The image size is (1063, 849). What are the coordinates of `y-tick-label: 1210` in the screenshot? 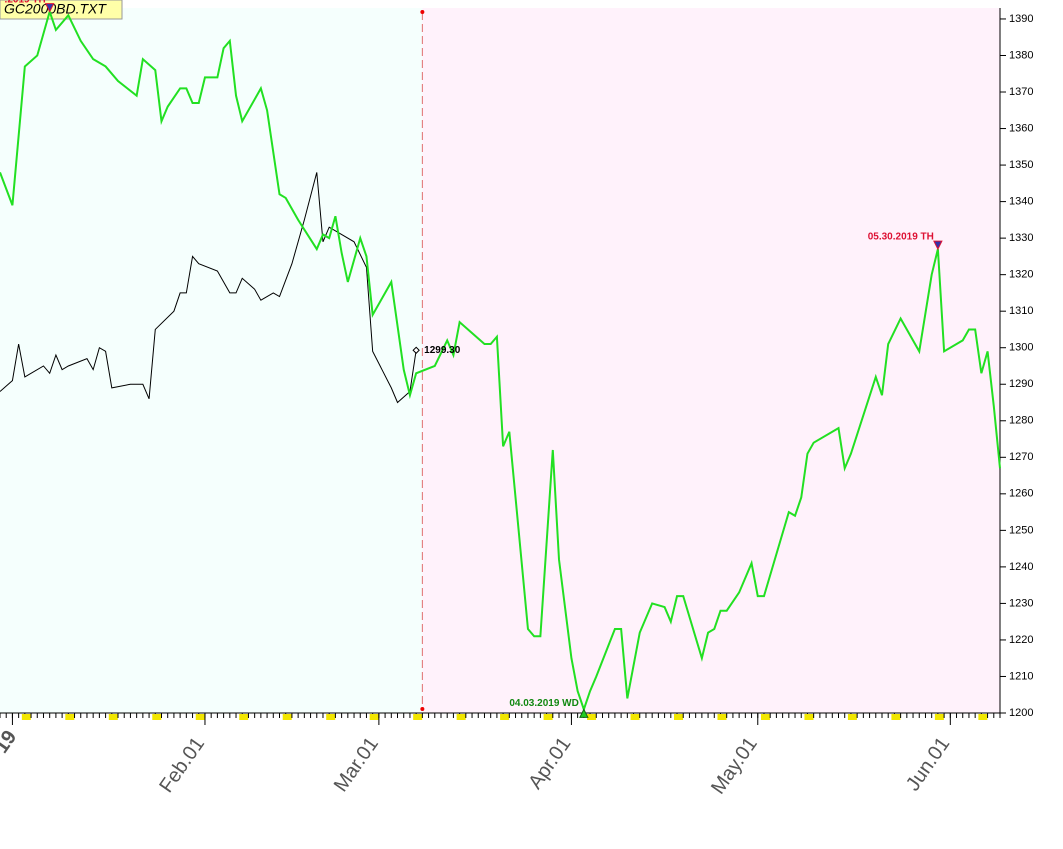 It's located at (1021, 676).